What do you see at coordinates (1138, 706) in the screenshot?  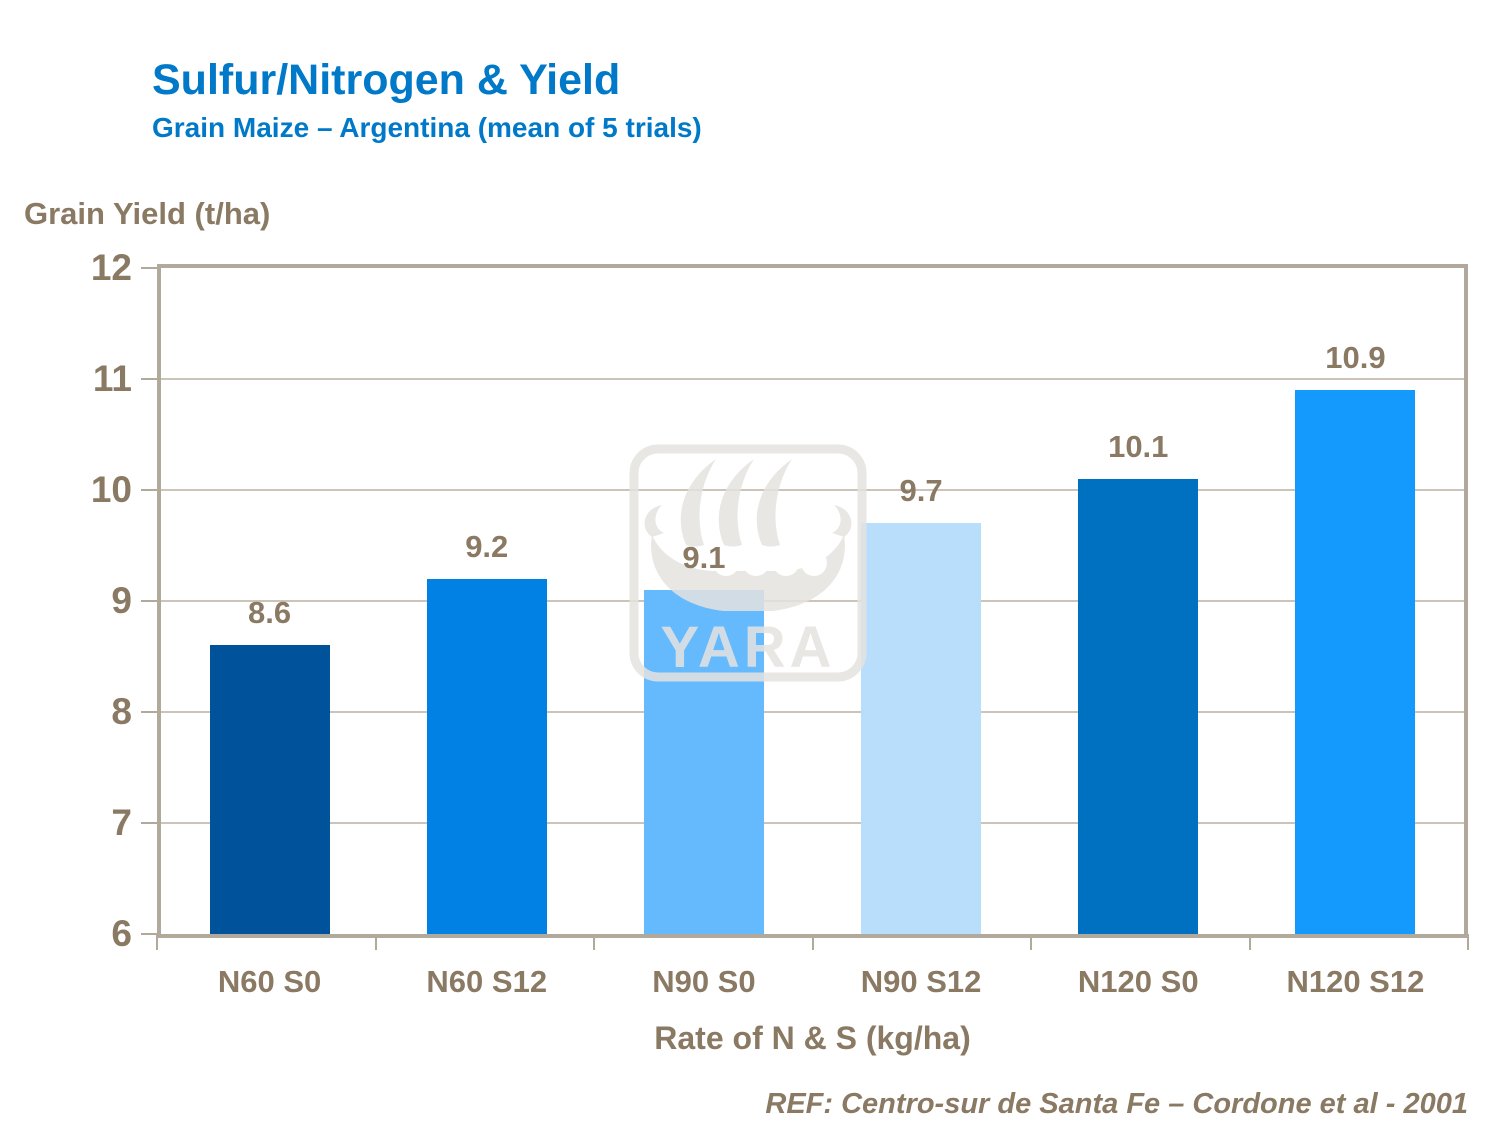 I see `bar-n120-s0` at bounding box center [1138, 706].